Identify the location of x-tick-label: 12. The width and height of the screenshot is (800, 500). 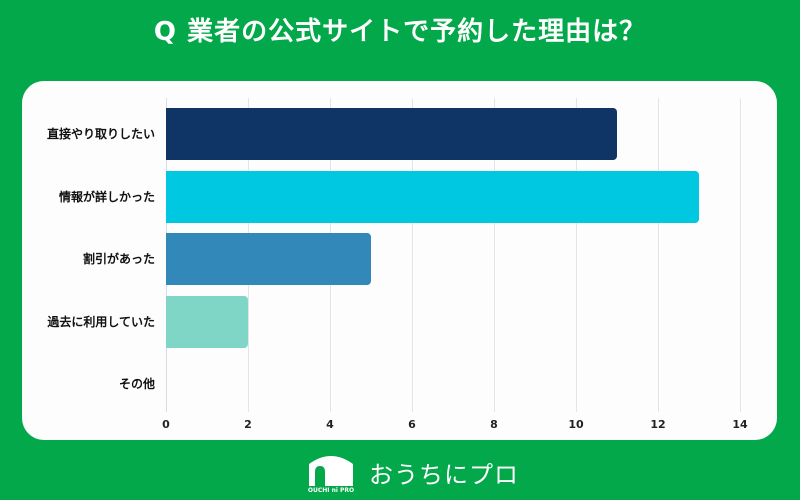
(658, 424).